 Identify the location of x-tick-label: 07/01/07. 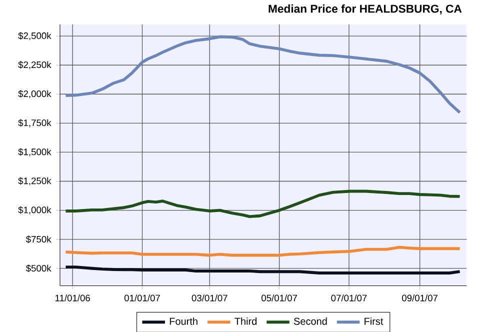
(349, 298).